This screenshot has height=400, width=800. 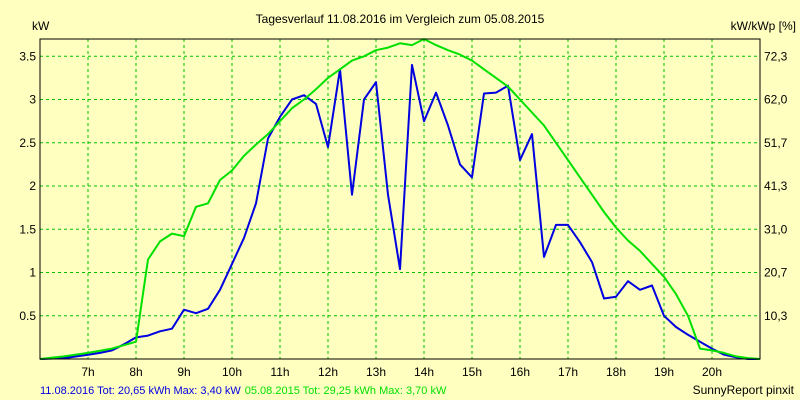 I want to click on x-tick-label: 17h, so click(x=568, y=372).